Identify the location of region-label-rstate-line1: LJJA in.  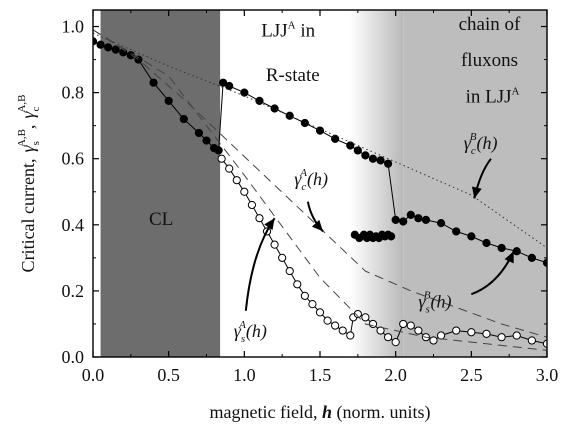
(288, 30).